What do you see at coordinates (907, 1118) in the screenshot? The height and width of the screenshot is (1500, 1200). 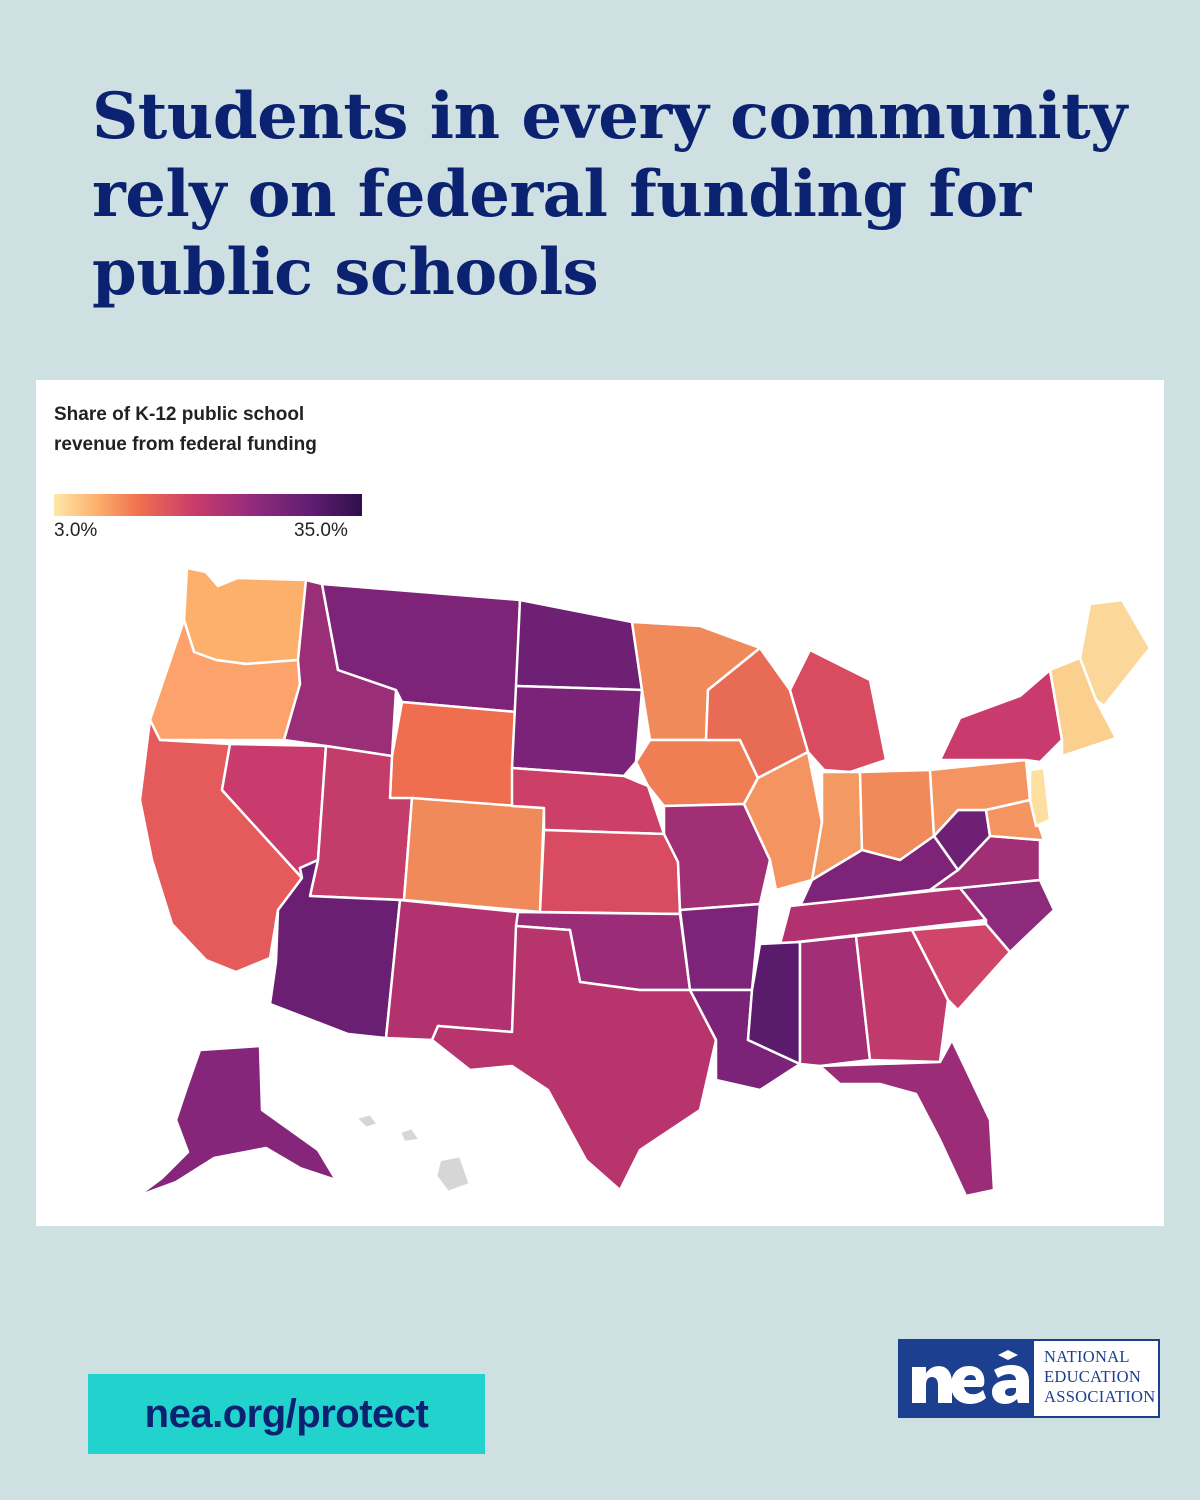 I see `region-florida` at bounding box center [907, 1118].